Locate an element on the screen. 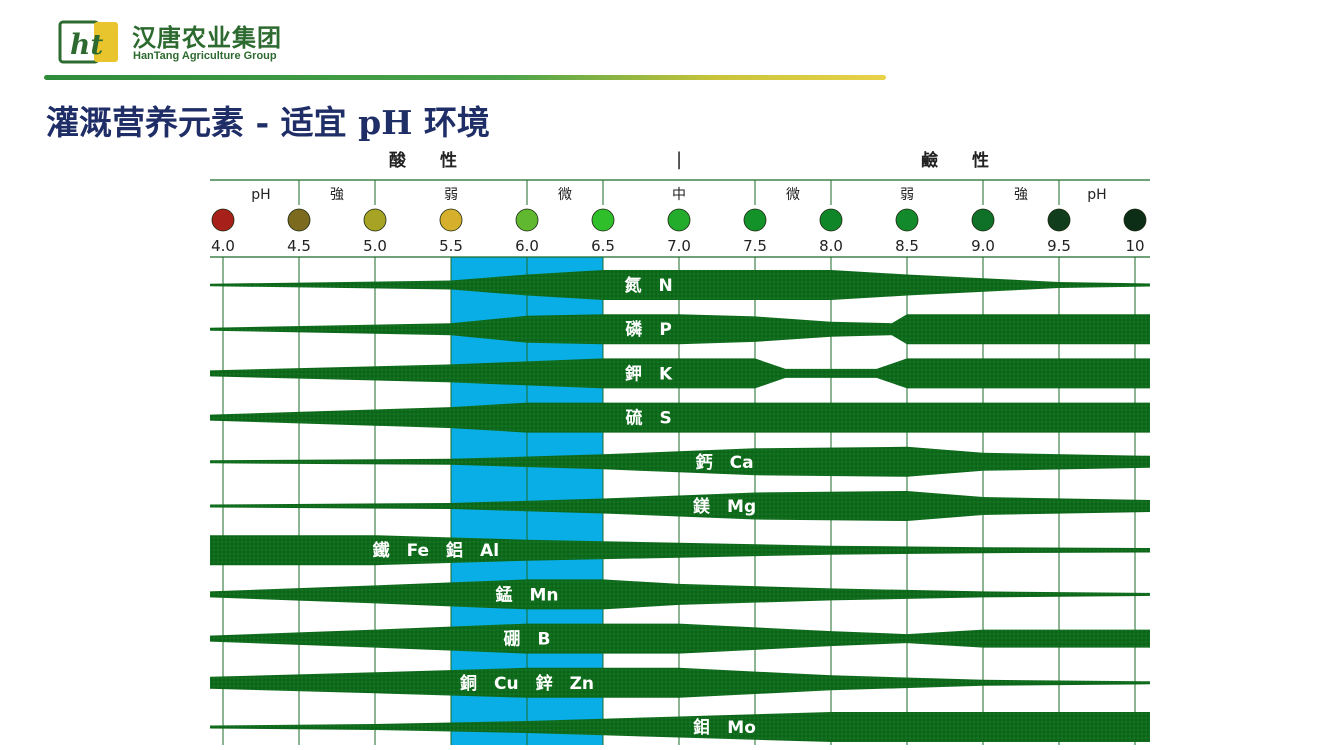 This screenshot has width=1333, height=750. ph-tick-label: 8.5 is located at coordinates (907, 246).